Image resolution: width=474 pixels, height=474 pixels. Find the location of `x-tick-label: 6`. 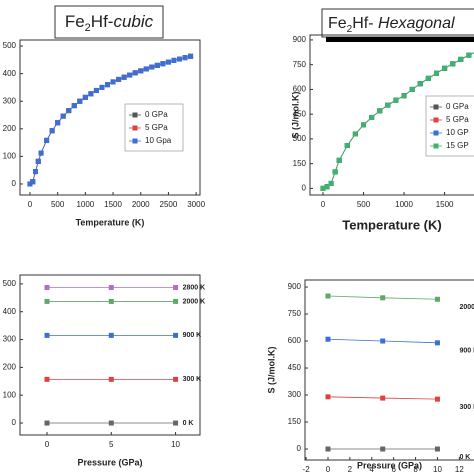

x-tick-label: 6 is located at coordinates (393, 469).